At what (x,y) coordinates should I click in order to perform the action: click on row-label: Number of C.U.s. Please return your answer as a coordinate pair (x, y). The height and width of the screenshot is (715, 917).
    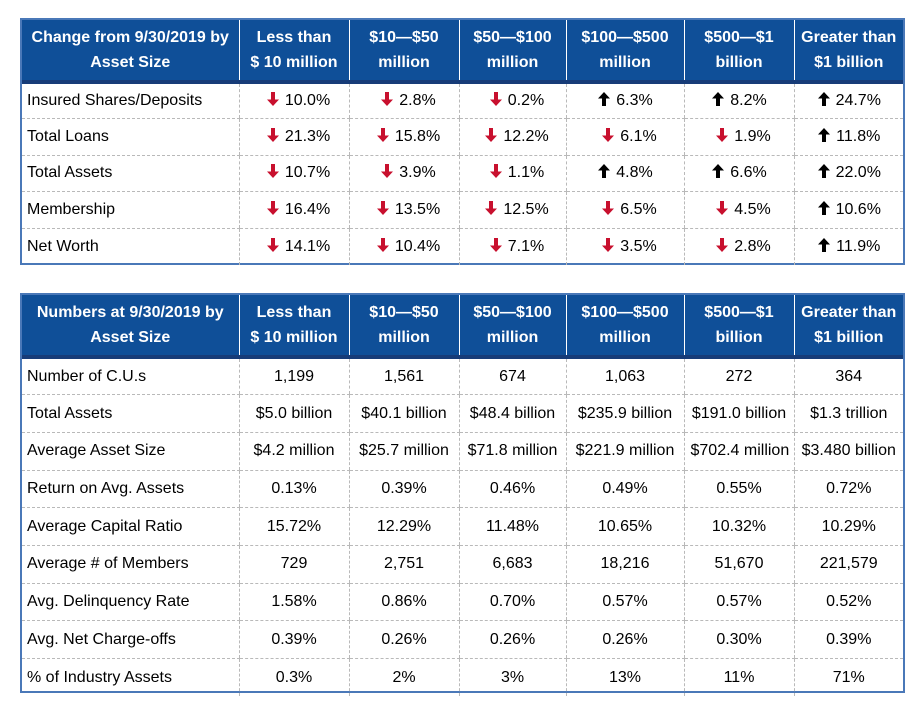
    Looking at the image, I should click on (130, 376).